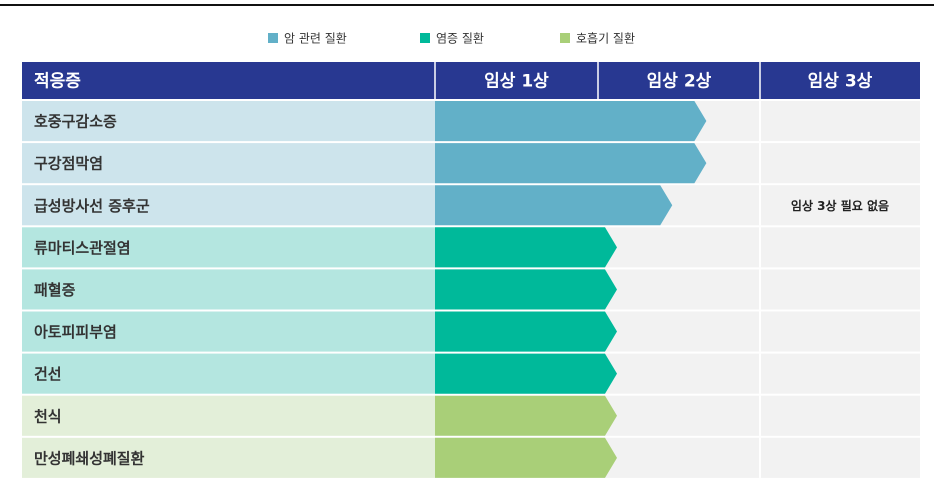 The image size is (934, 499). I want to click on row-note: 임상 3상 필요 없음, so click(840, 205).